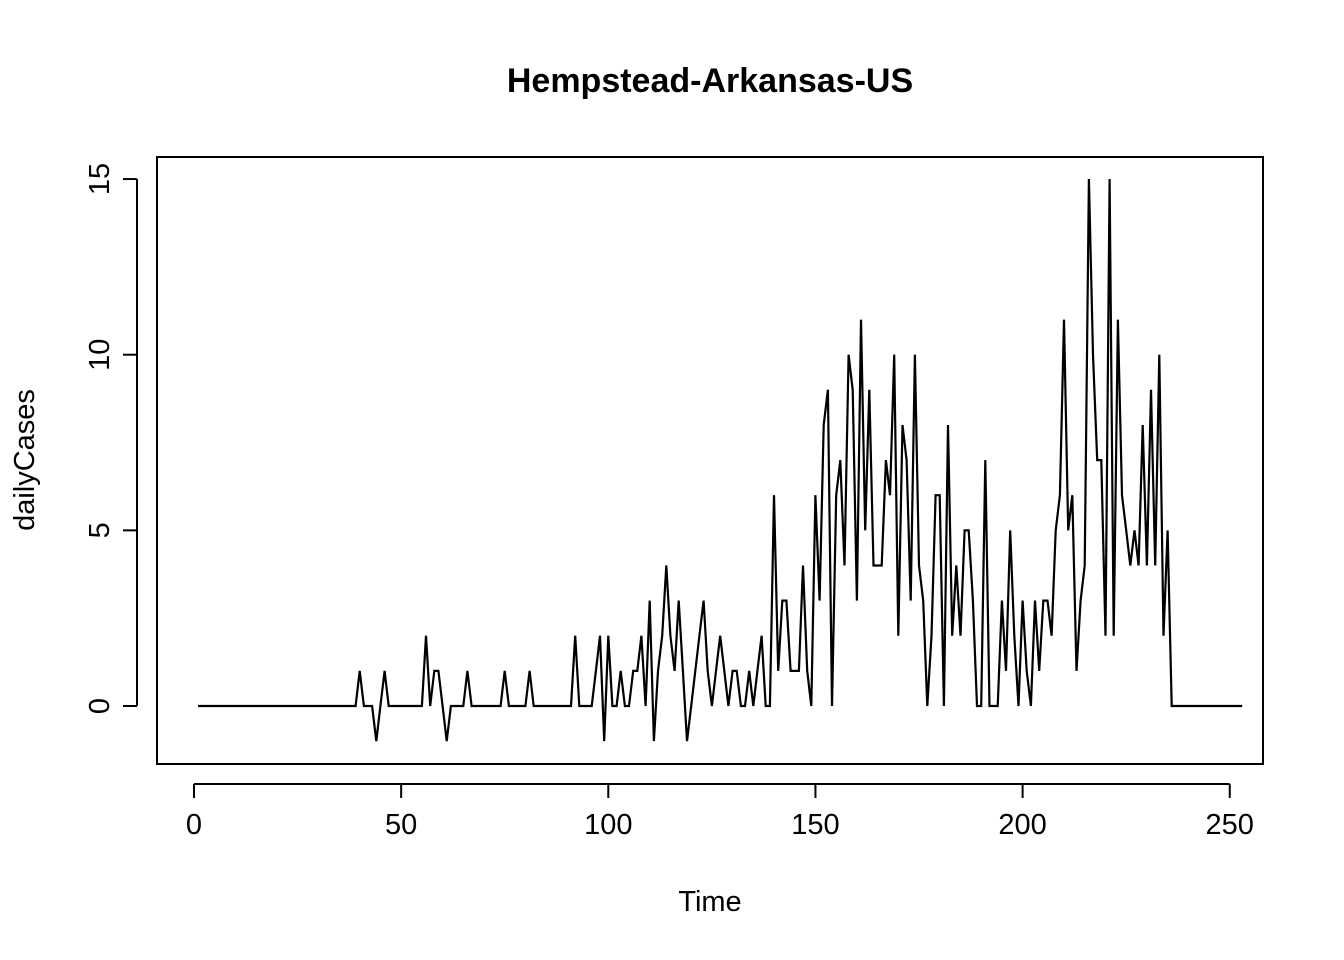 Image resolution: width=1344 pixels, height=960 pixels. I want to click on x-axis-label: Time, so click(709, 902).